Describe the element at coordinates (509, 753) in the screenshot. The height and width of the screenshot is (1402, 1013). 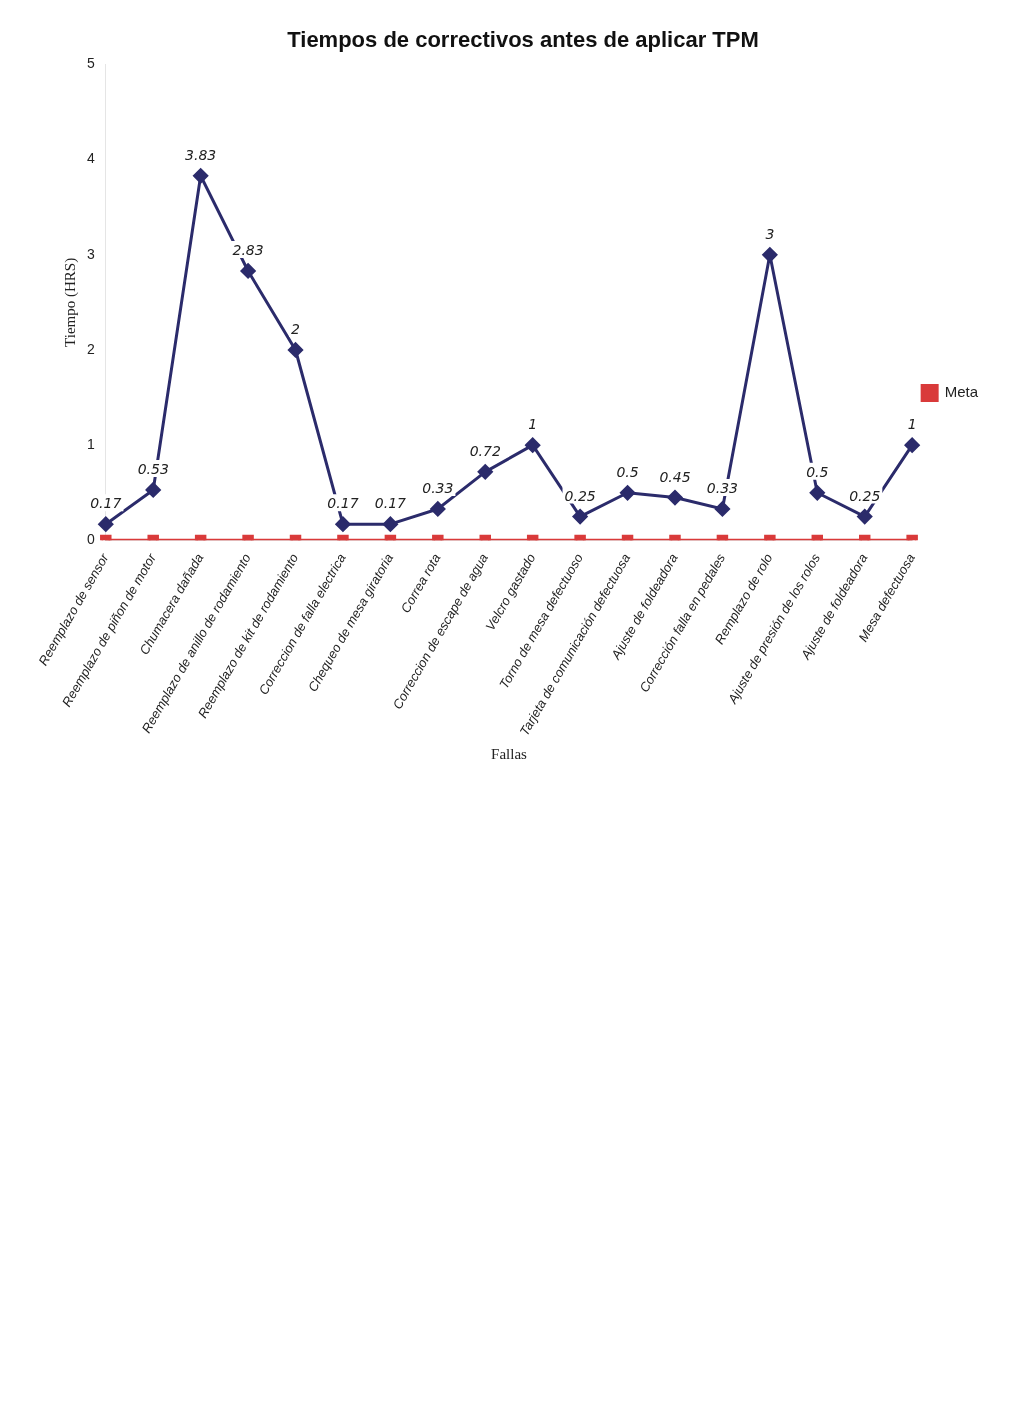
I see `x-axis-title: Fallas` at that location.